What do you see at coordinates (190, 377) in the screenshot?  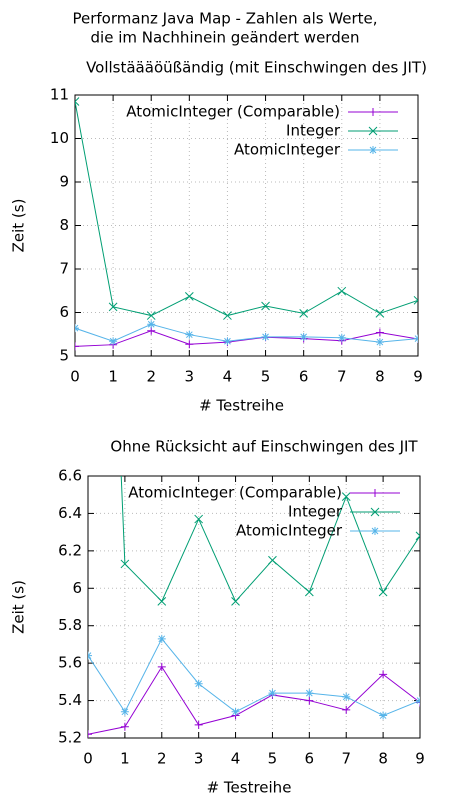 I see `x-tick-label: 3` at bounding box center [190, 377].